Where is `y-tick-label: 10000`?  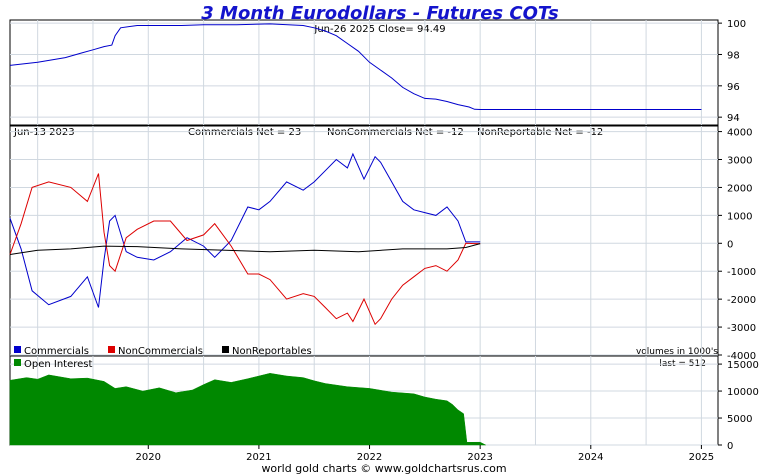 y-tick-label: 10000 is located at coordinates (743, 392).